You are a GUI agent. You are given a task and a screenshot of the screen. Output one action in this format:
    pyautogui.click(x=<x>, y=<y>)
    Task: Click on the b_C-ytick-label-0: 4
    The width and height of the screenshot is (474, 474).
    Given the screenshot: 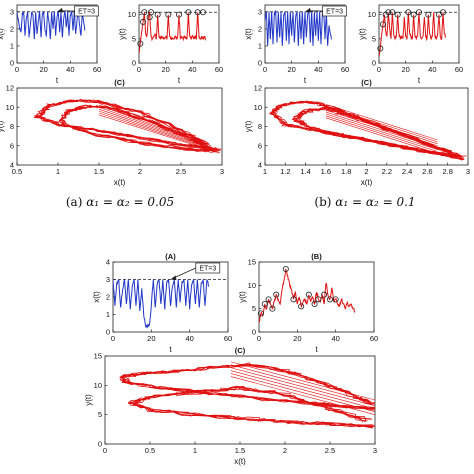 What is the action you would take?
    pyautogui.click(x=260, y=165)
    